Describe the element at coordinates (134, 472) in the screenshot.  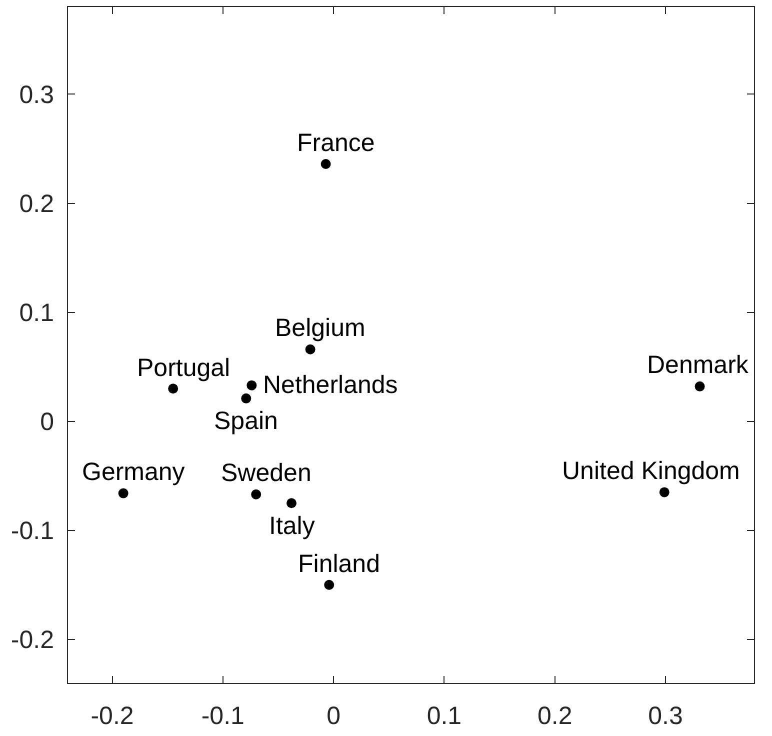
I see `annotation: Germany` at that location.